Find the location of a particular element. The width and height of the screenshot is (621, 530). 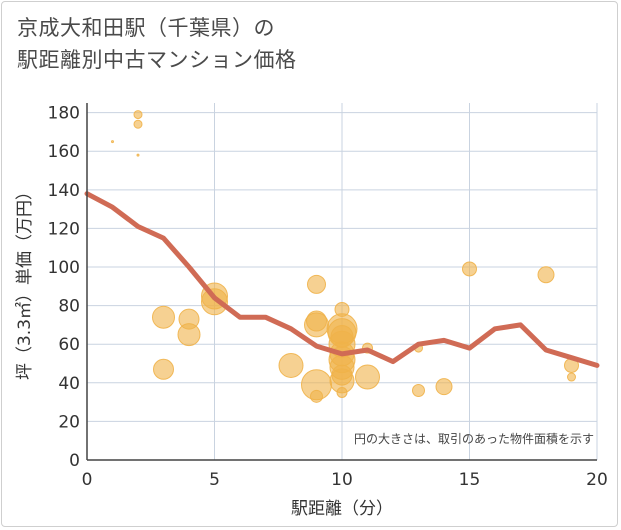

y-tick-label: 180 is located at coordinates (64, 114).